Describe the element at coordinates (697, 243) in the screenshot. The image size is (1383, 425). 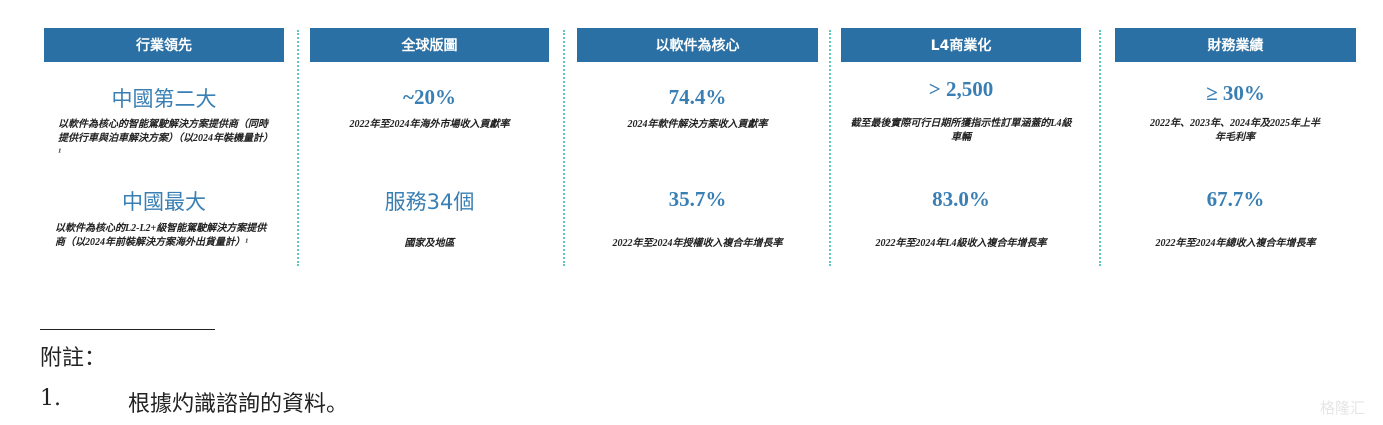
I see `stat-desc: 2022年至2024年授權收入複合年增長率` at that location.